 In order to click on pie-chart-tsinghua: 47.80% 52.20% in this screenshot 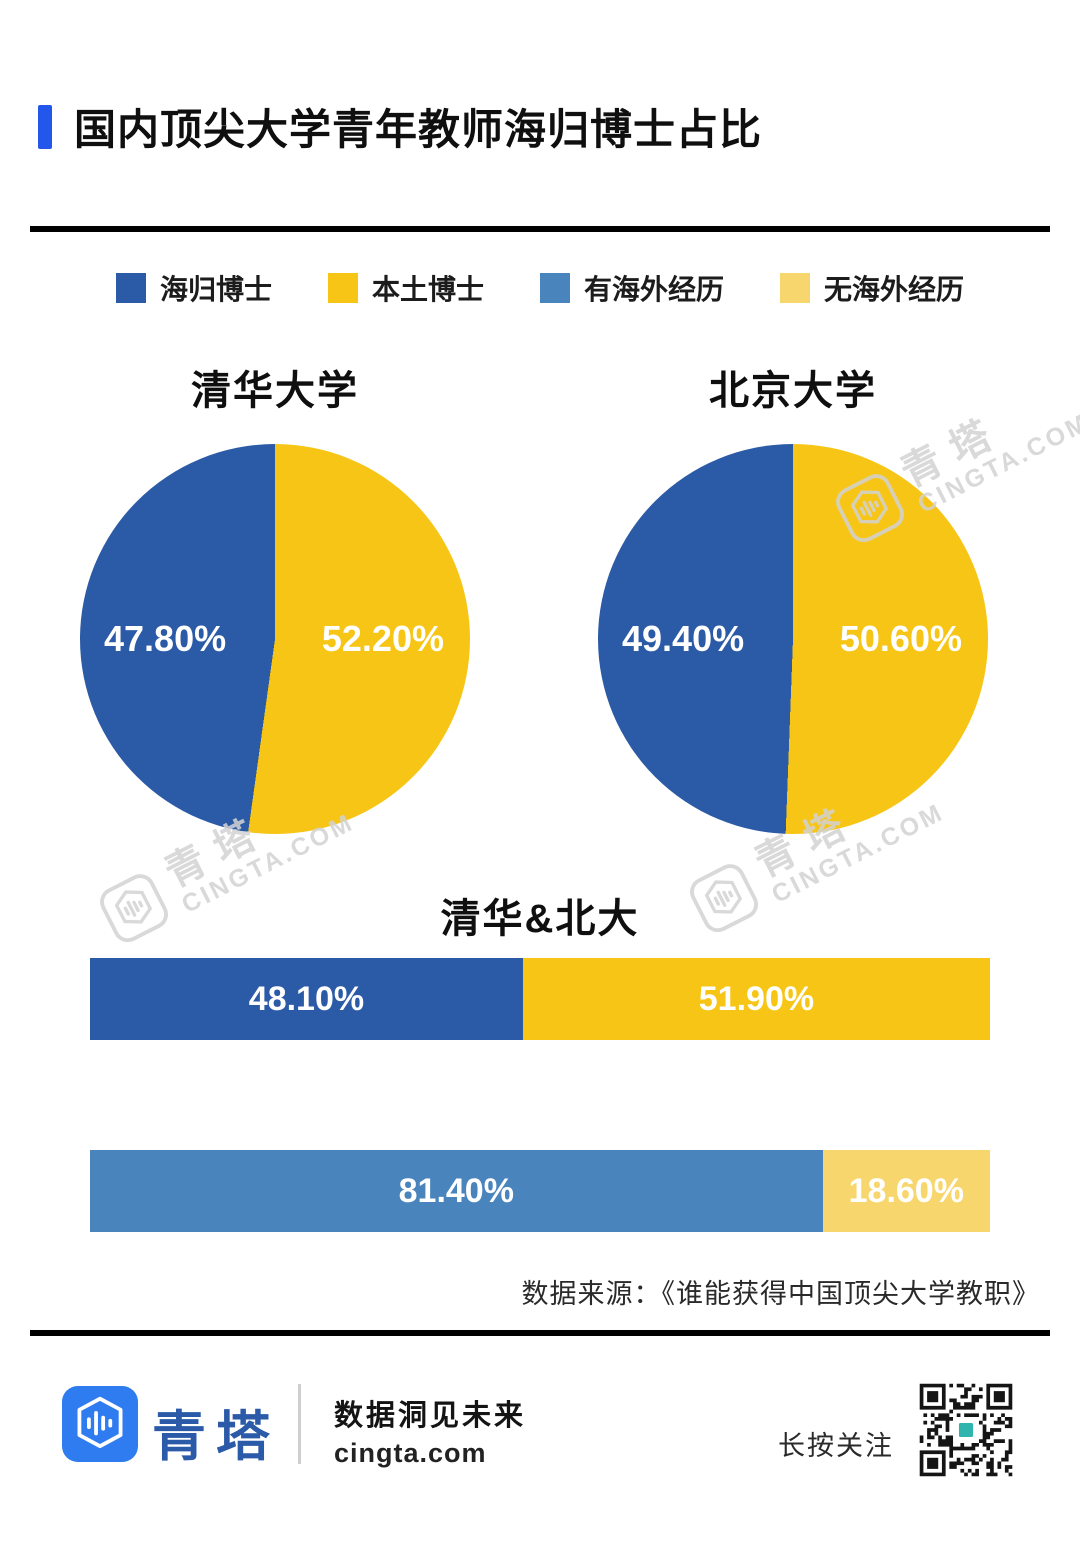, I will do `click(275, 639)`.